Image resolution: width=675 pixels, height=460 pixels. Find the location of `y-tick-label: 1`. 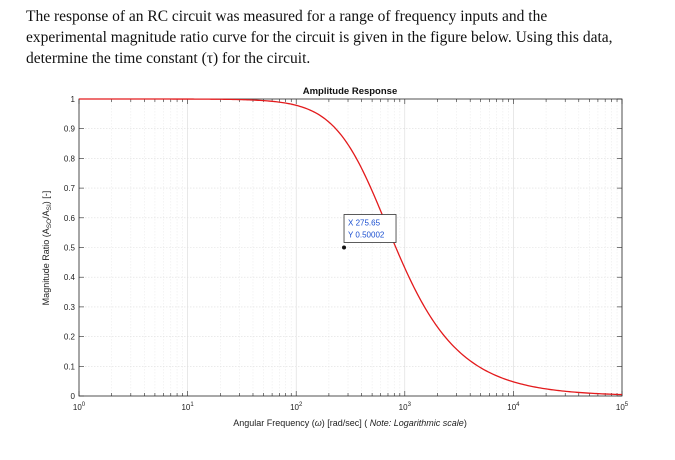

y-tick-label: 1 is located at coordinates (73, 99).